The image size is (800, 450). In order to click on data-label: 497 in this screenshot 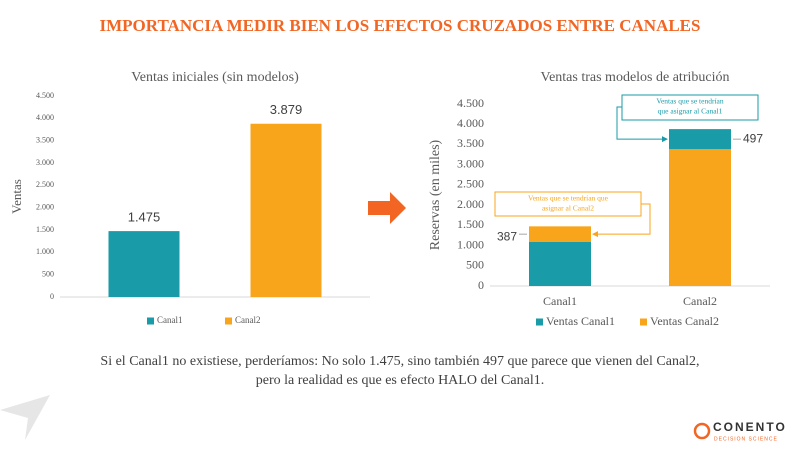, I will do `click(753, 138)`.